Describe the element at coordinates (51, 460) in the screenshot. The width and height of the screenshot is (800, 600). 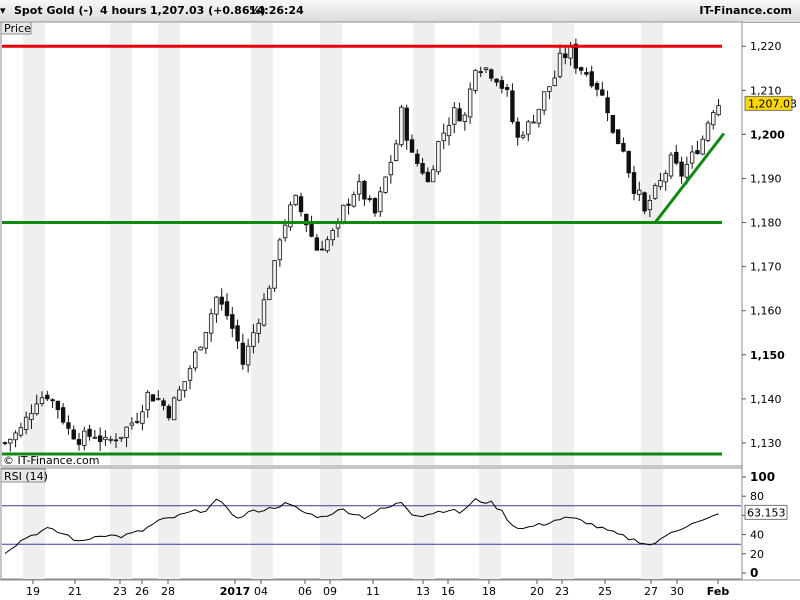
I see `watermark-label: © IT-Finance.com` at that location.